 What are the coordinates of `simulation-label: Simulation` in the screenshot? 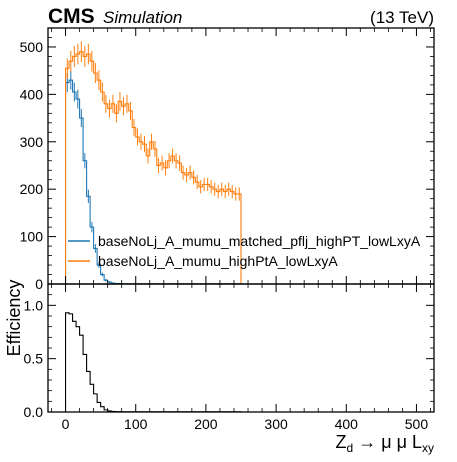 It's located at (142, 17).